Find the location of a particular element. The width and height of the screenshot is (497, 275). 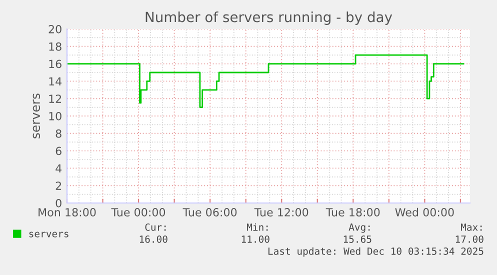

text: Cur: is located at coordinates (155, 227).